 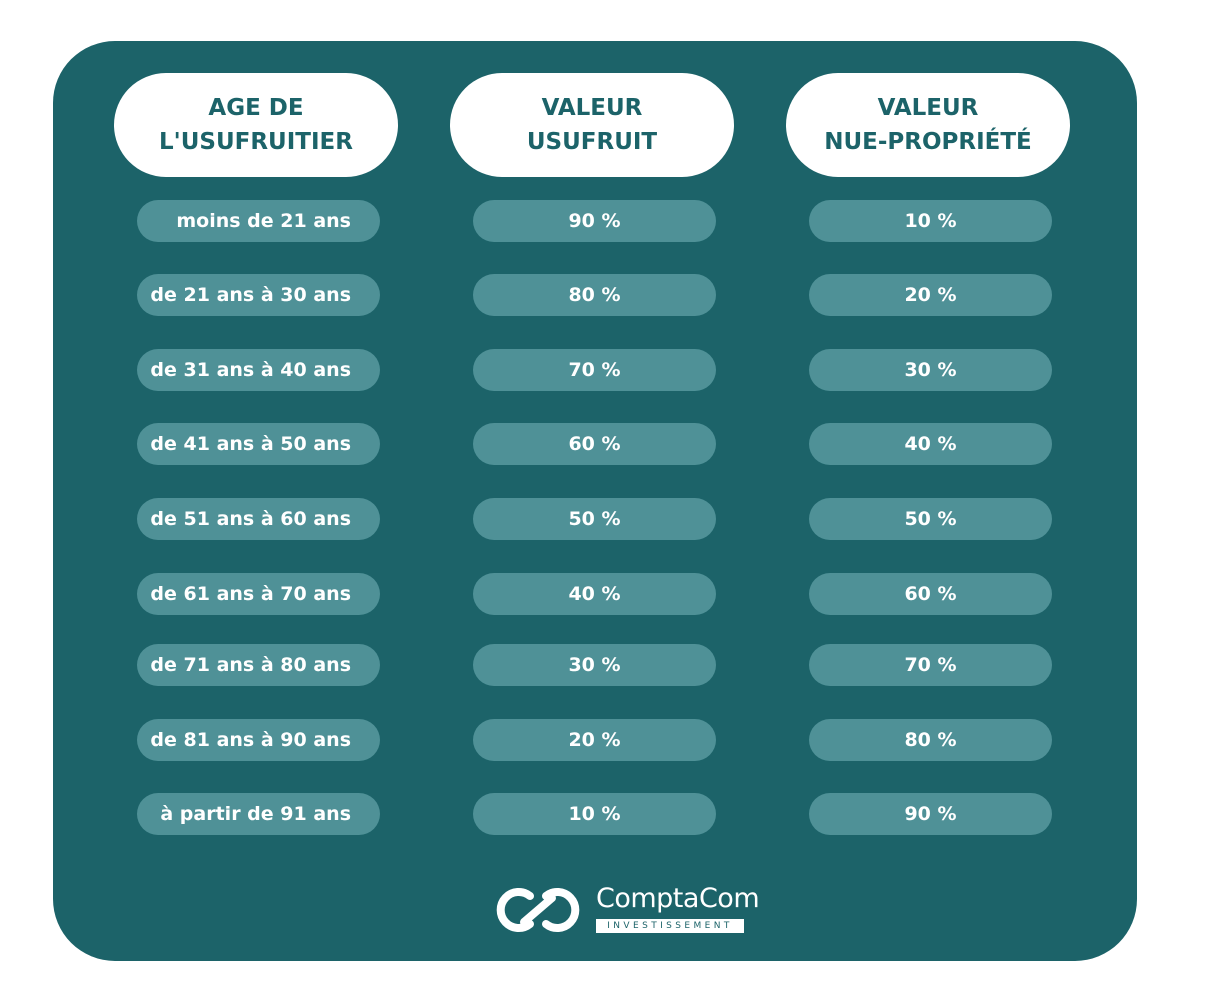 I want to click on nue-propriete-cell: 80 %, so click(x=930, y=740).